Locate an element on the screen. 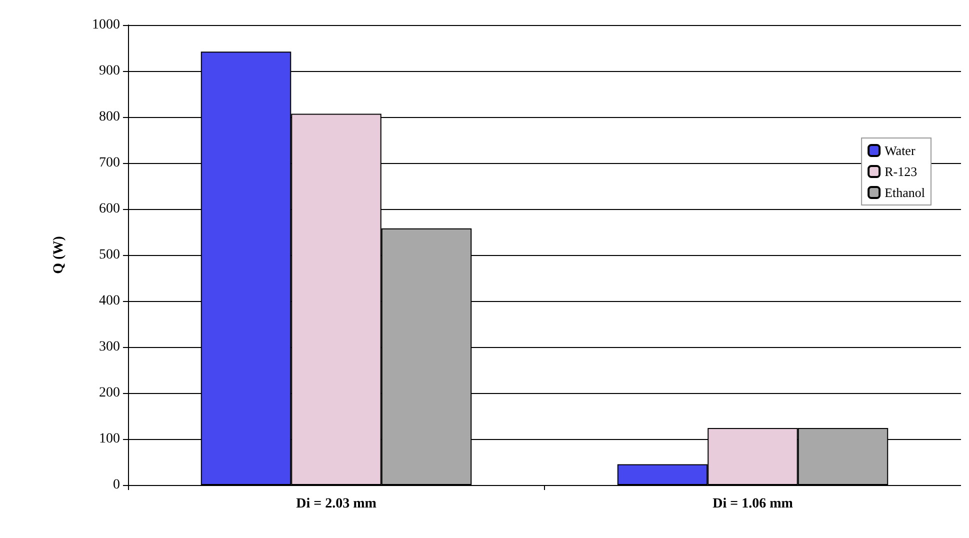  y-tick-label: 800 is located at coordinates (109, 117).